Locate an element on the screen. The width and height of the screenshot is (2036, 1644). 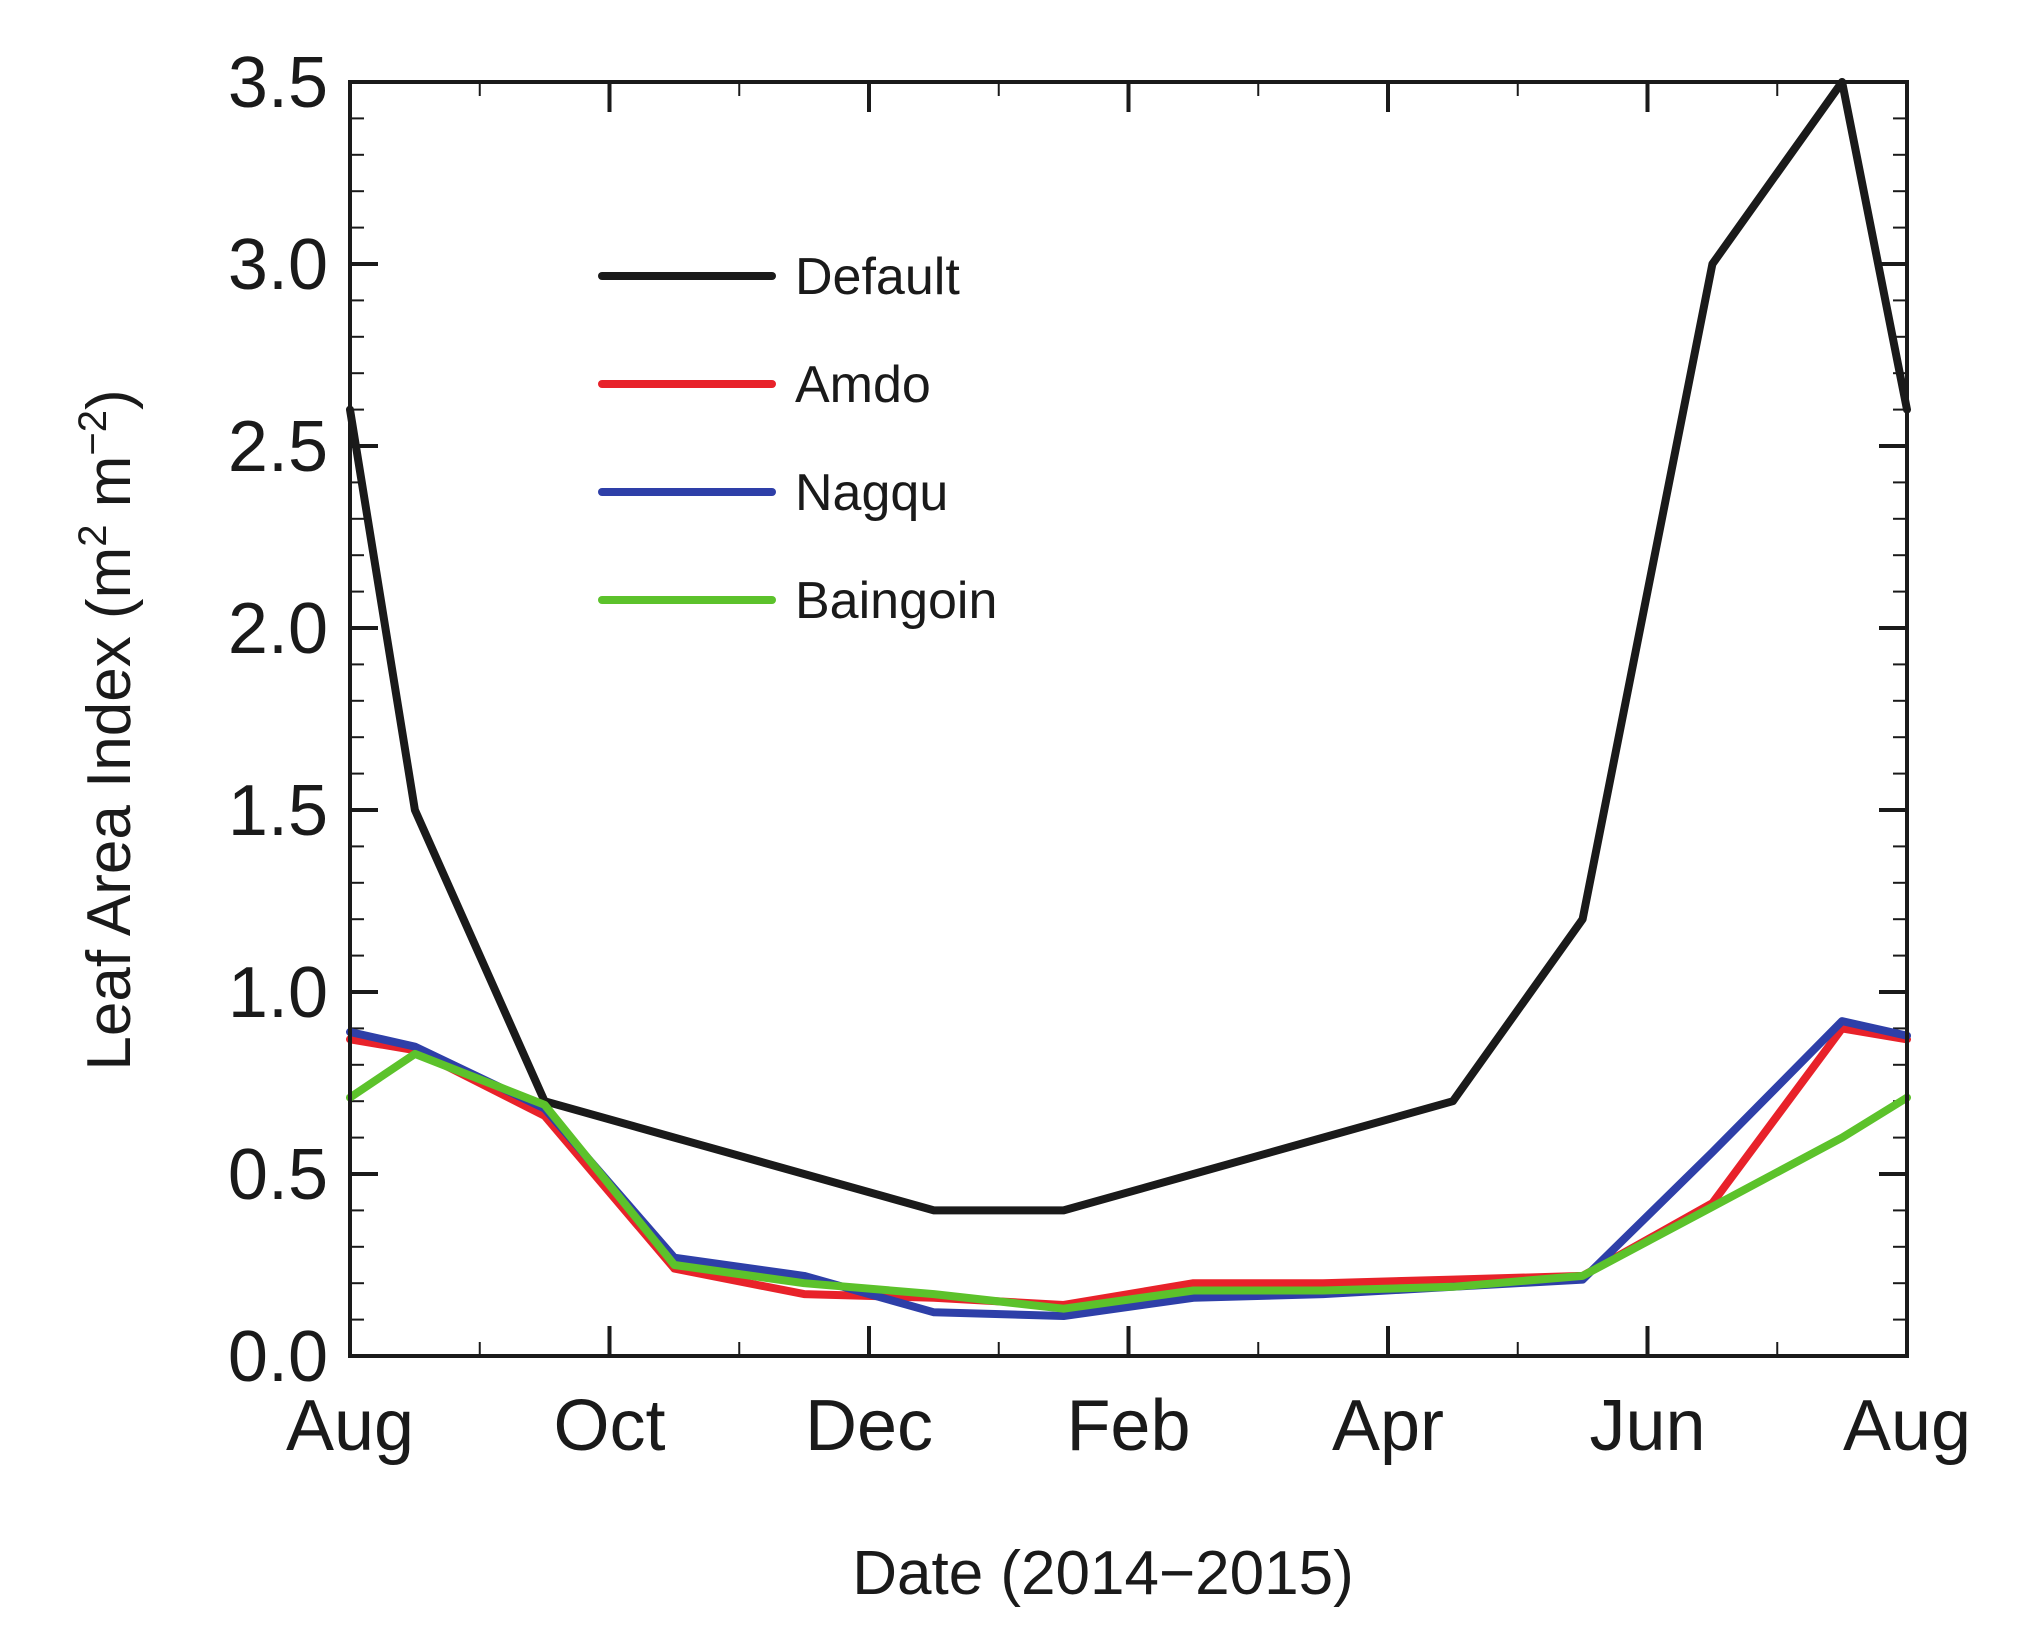
x-tick-label: Apr is located at coordinates (1388, 1426).